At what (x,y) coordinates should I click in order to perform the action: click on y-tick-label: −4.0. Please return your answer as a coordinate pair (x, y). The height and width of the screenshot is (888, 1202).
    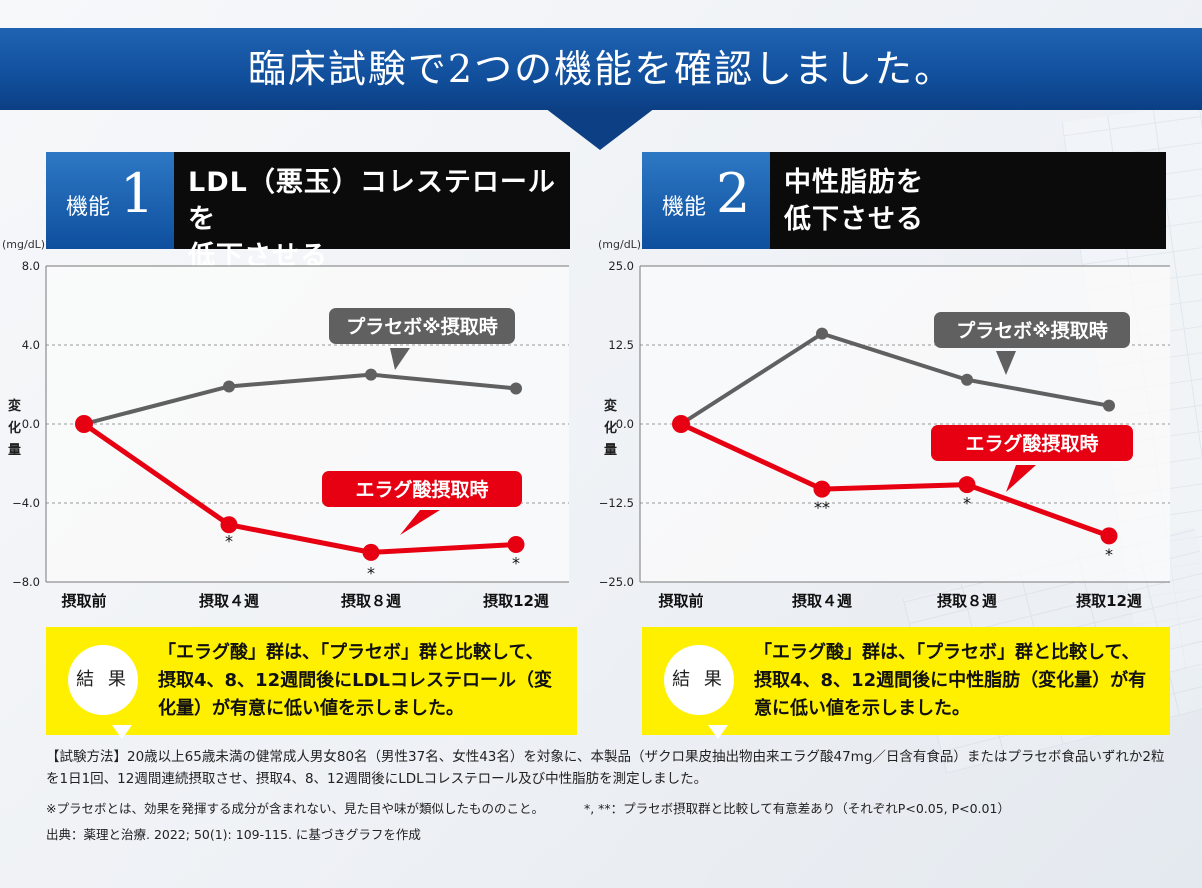
    Looking at the image, I should click on (26, 503).